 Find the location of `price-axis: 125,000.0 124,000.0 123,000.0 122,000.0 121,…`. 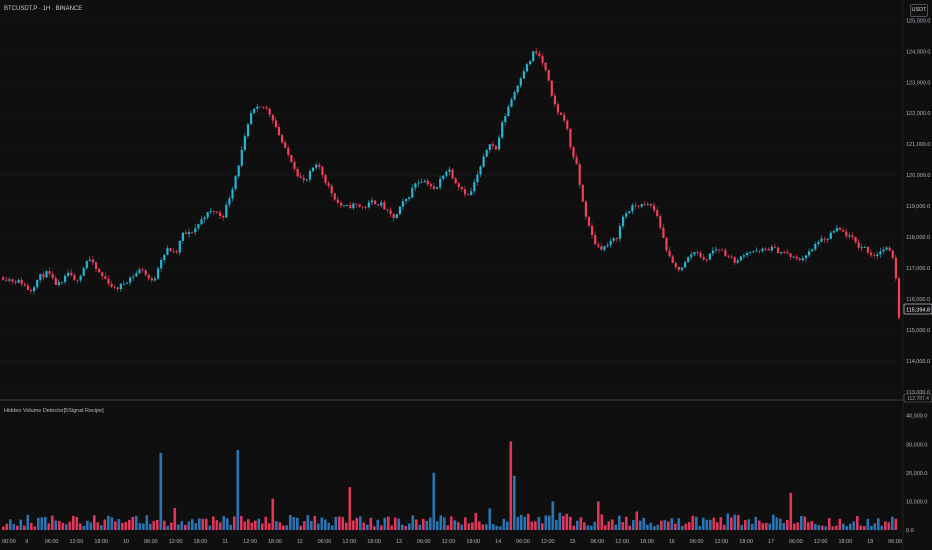

price-axis: 125,000.0 124,000.0 123,000.0 122,000.0 121,… is located at coordinates (918, 206).